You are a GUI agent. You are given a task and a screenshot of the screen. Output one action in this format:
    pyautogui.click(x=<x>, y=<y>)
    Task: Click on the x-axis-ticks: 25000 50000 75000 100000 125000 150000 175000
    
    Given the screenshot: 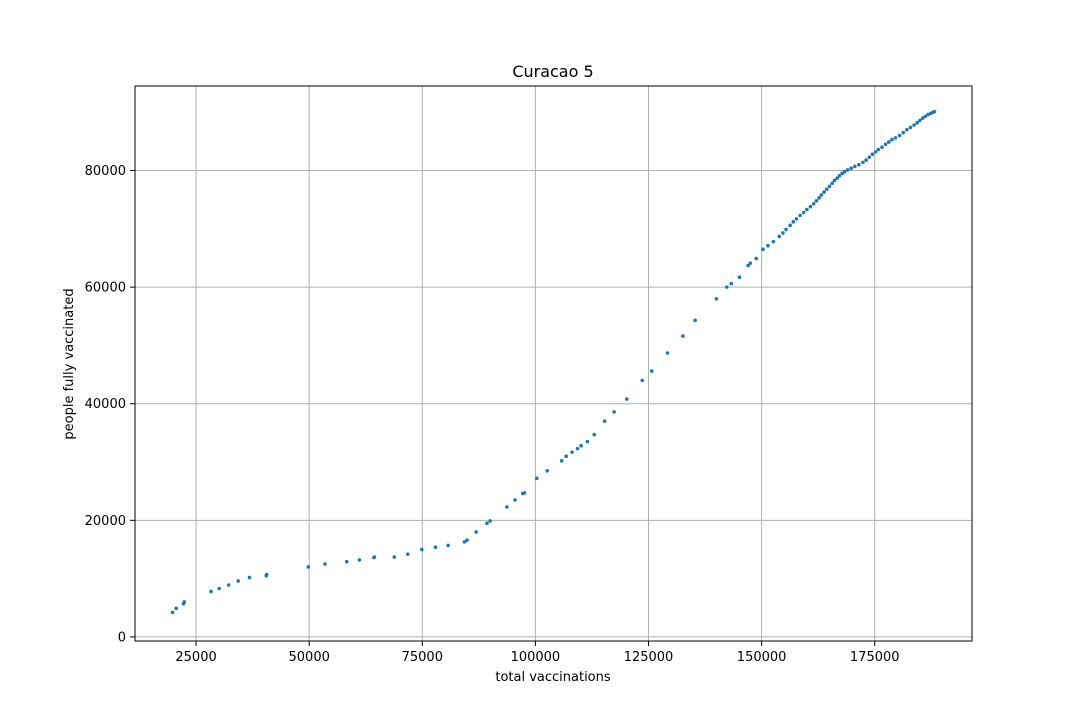 What is the action you would take?
    pyautogui.click(x=537, y=653)
    